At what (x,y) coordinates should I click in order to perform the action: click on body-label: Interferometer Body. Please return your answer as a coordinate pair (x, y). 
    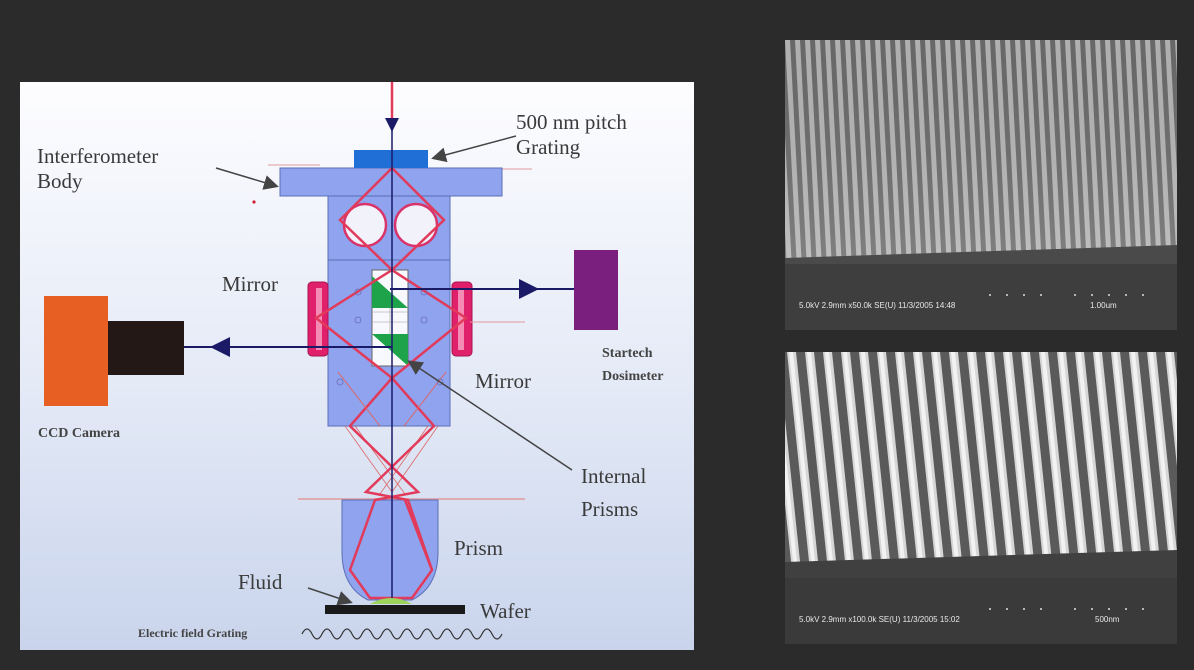
    Looking at the image, I should click on (97, 169).